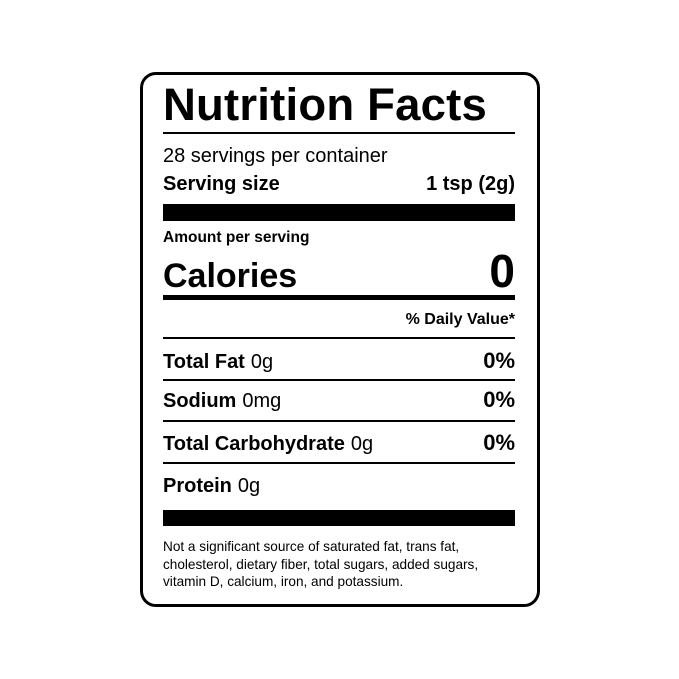 This screenshot has width=679, height=679. What do you see at coordinates (204, 362) in the screenshot?
I see `nutrient-name: Total Fat` at bounding box center [204, 362].